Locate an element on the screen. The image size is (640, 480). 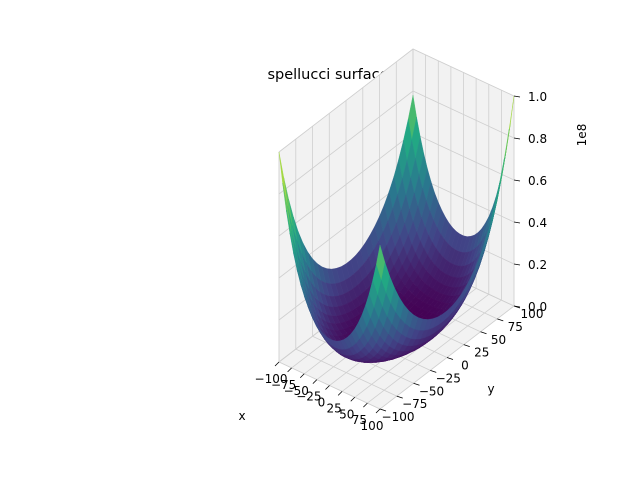
y-tick-label: −25 is located at coordinates (448, 378).